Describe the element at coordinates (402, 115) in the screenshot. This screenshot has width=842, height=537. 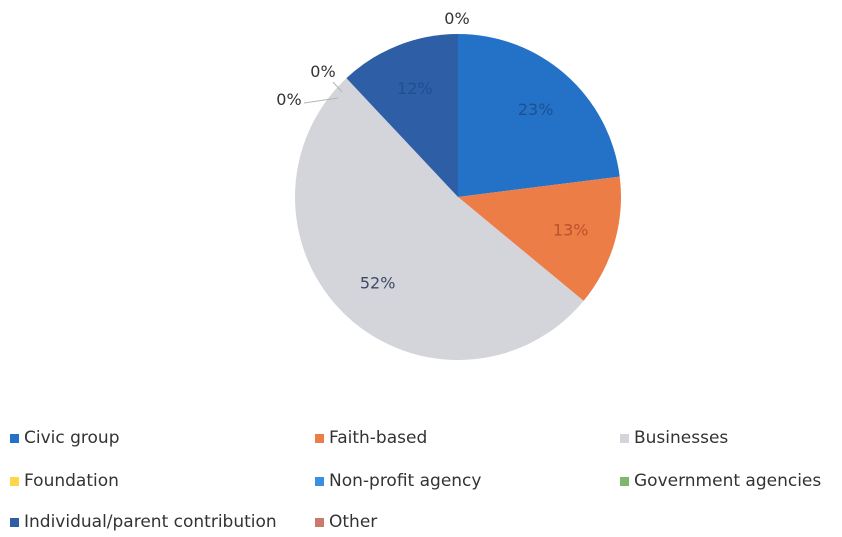
I see `pie-slice-individual-parent-contribution` at that location.